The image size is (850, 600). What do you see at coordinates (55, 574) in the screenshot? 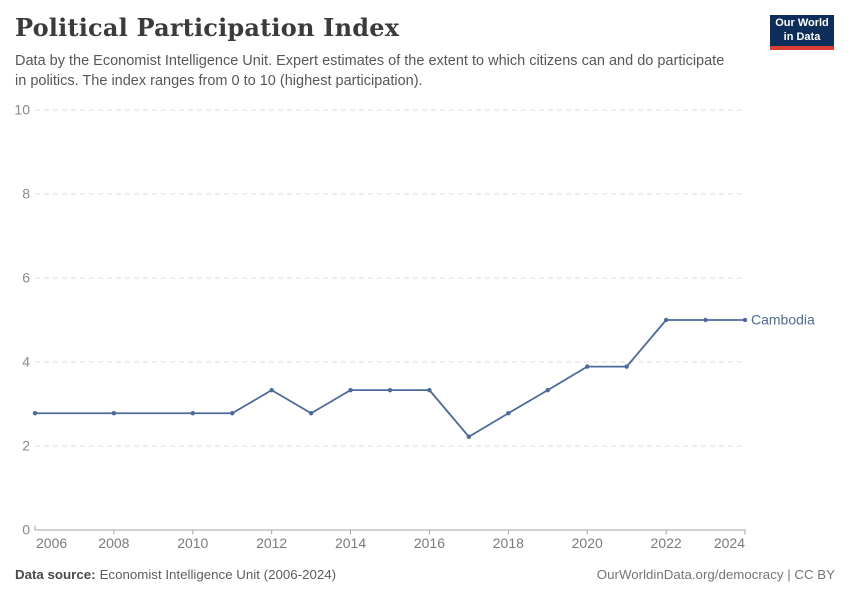
I see `data-source-label: Data source:` at bounding box center [55, 574].